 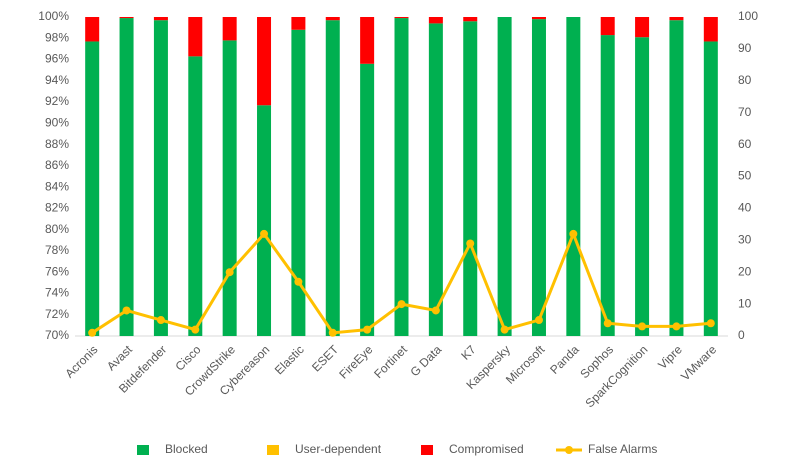 I want to click on x-tick-label: Avast, so click(x=119, y=357).